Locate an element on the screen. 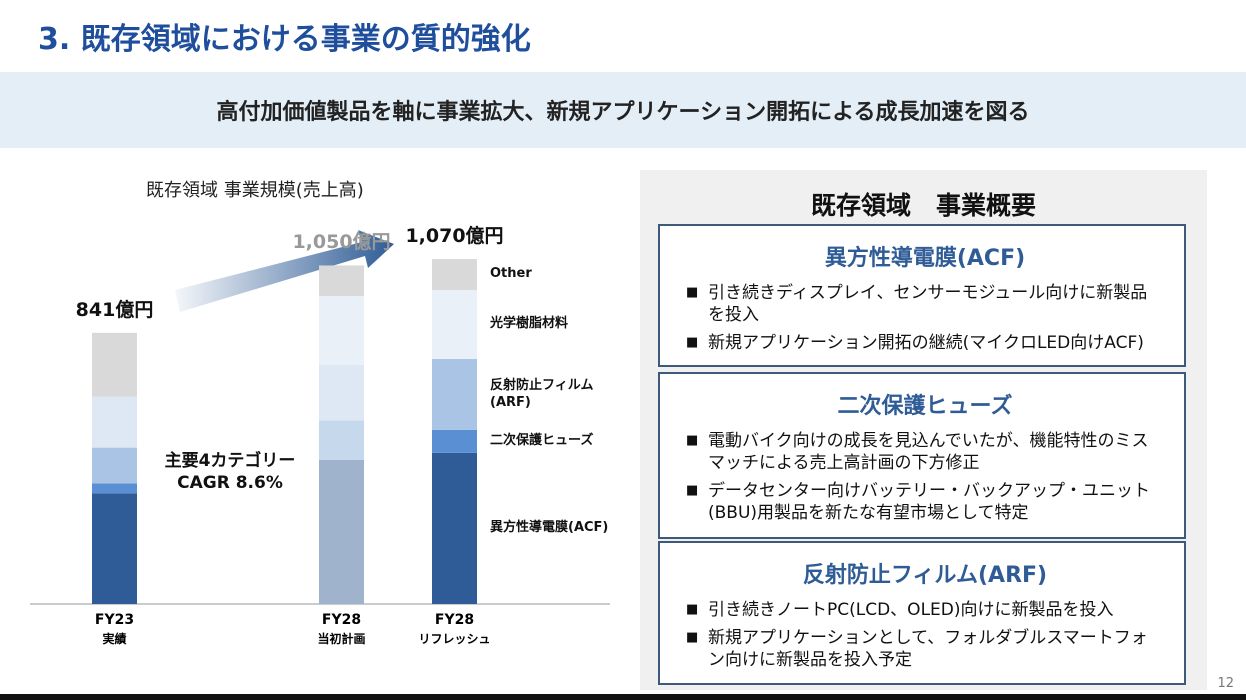  section-bullet: 引き続きディスプレイ、センサーモジュール向けに新製品を投入 is located at coordinates (925, 304).